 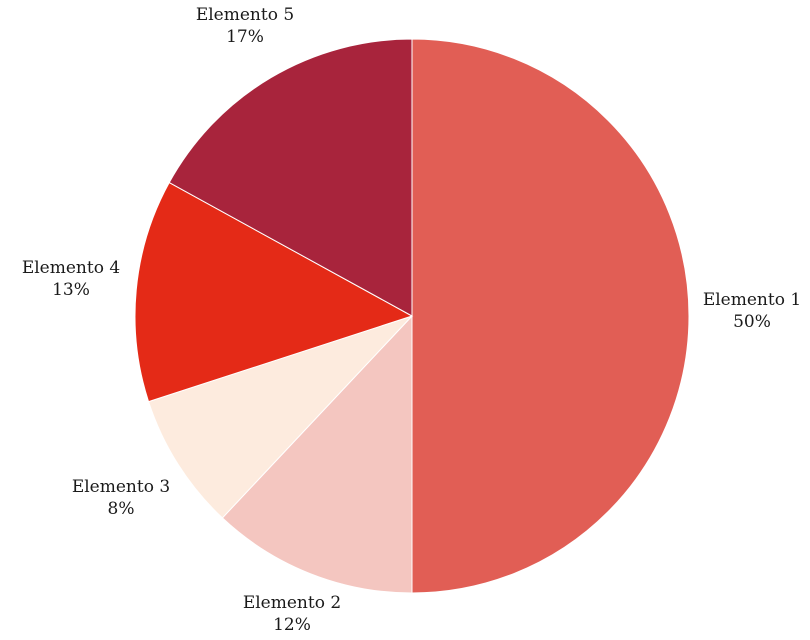 I want to click on slice-percent-2: 12%, so click(x=292, y=625).